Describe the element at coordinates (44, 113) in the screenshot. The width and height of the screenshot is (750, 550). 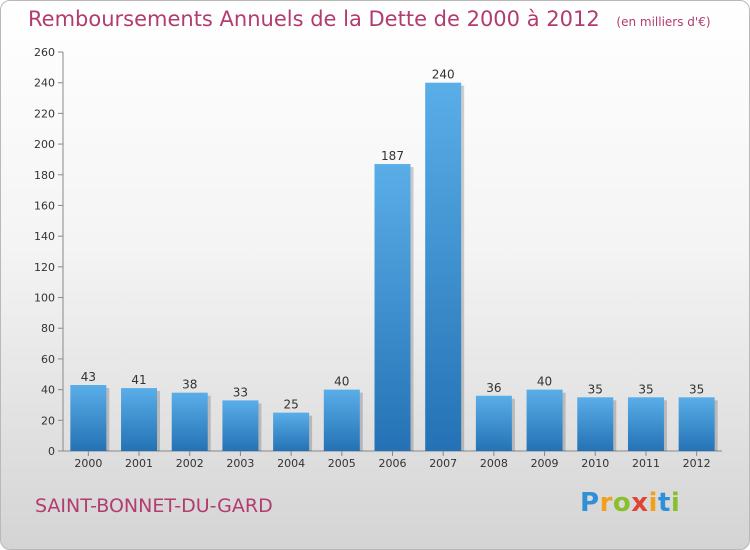
I see `y-tick-label: 220` at that location.